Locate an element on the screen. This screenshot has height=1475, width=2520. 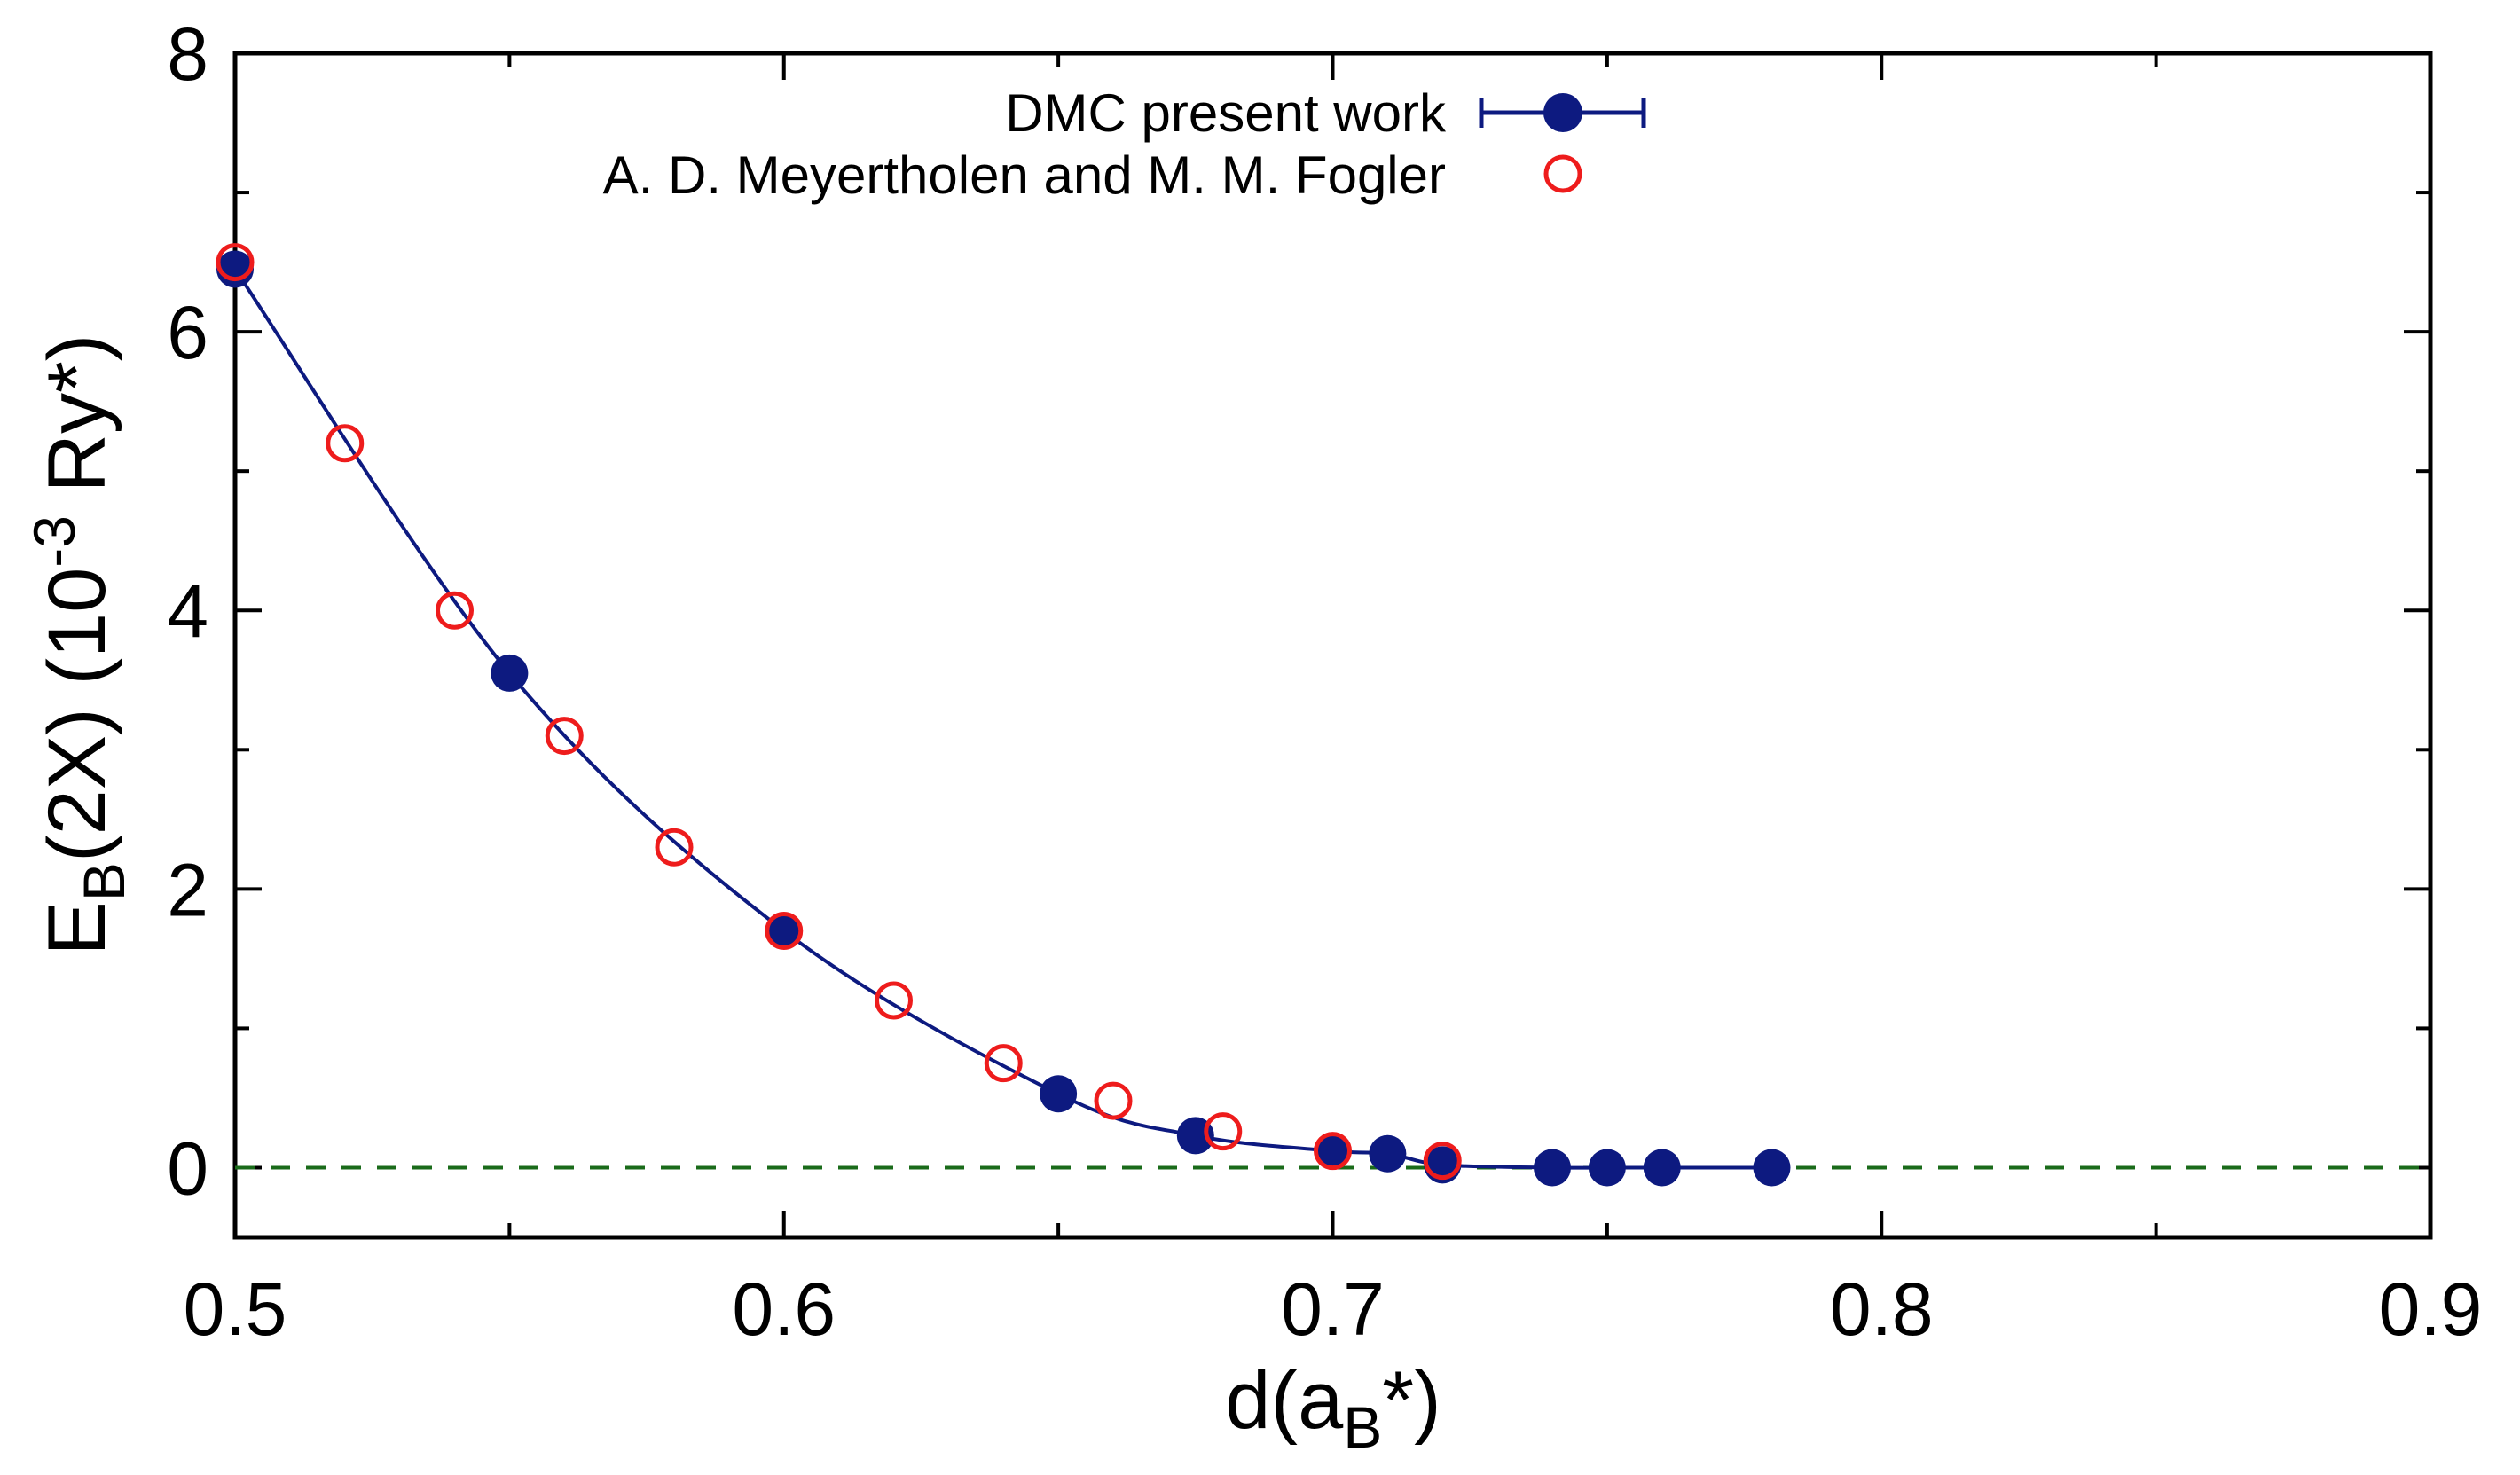
x-tick-label: 0.5 is located at coordinates (236, 1309).